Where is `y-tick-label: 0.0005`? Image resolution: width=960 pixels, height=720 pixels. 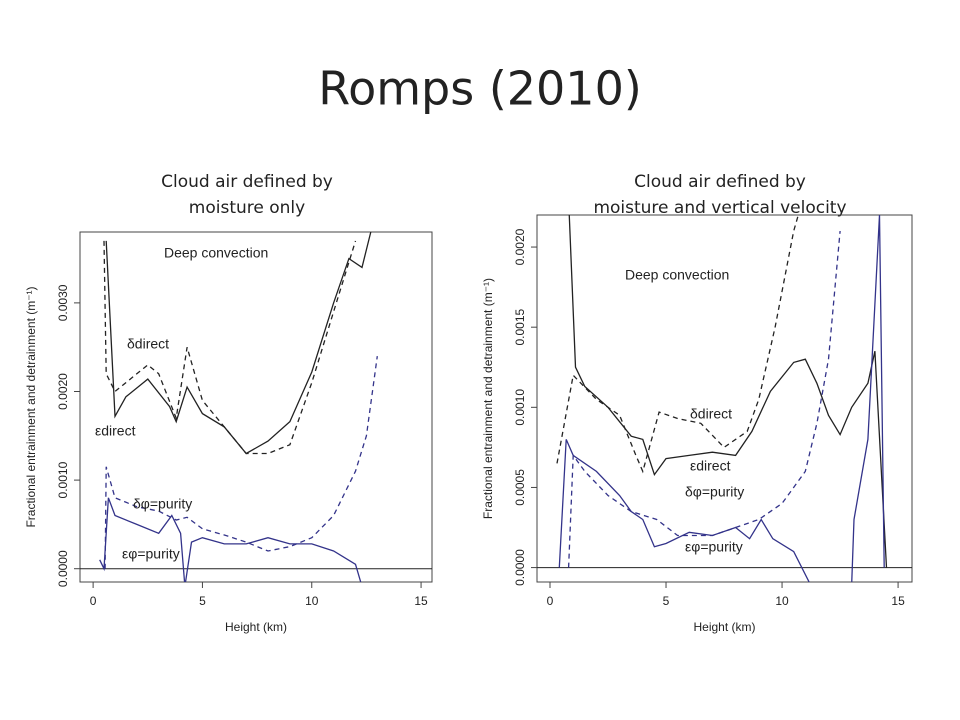 y-tick-label: 0.0005 is located at coordinates (520, 487).